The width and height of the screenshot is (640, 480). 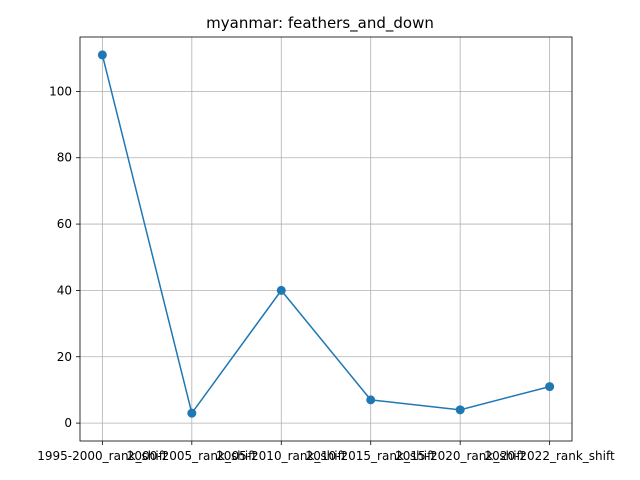 I want to click on x-tick-label: 2015-2020_rank_shift, so click(x=460, y=456).